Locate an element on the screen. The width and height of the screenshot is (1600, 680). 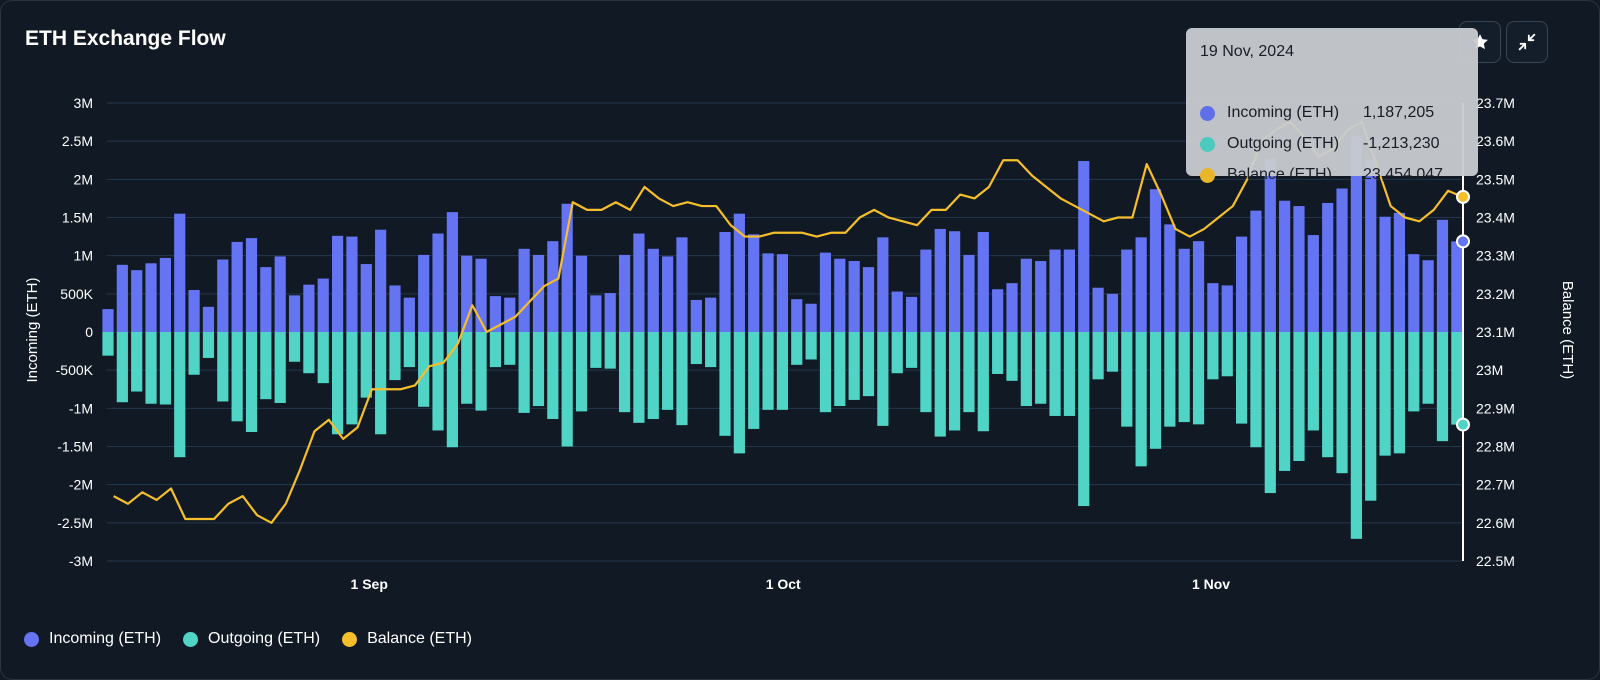
y-tick-label: -2M is located at coordinates (81, 485).